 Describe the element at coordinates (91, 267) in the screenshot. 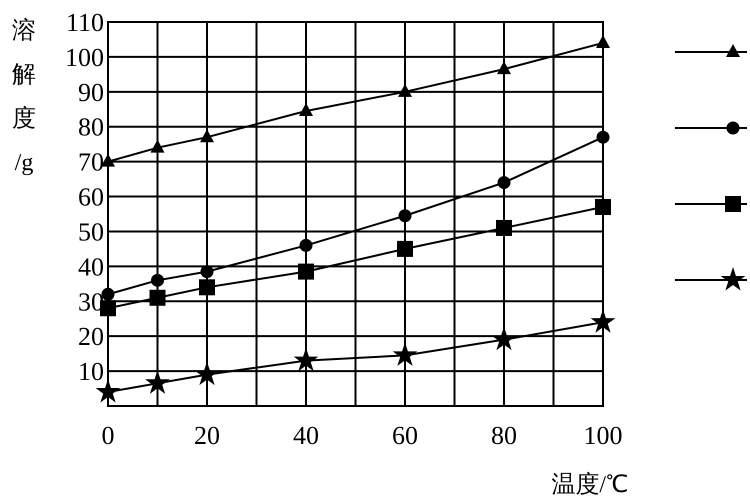

I see `y-tick-label: 40` at that location.